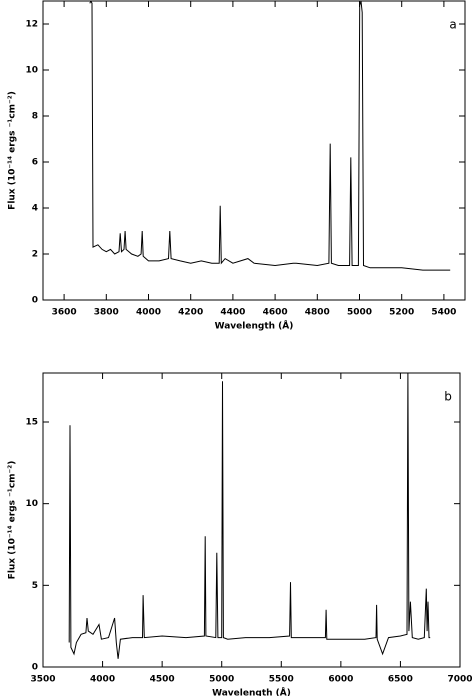 Image resolution: width=472 pixels, height=696 pixels. Describe the element at coordinates (317, 313) in the screenshot. I see `x-tick-label: 4800` at that location.